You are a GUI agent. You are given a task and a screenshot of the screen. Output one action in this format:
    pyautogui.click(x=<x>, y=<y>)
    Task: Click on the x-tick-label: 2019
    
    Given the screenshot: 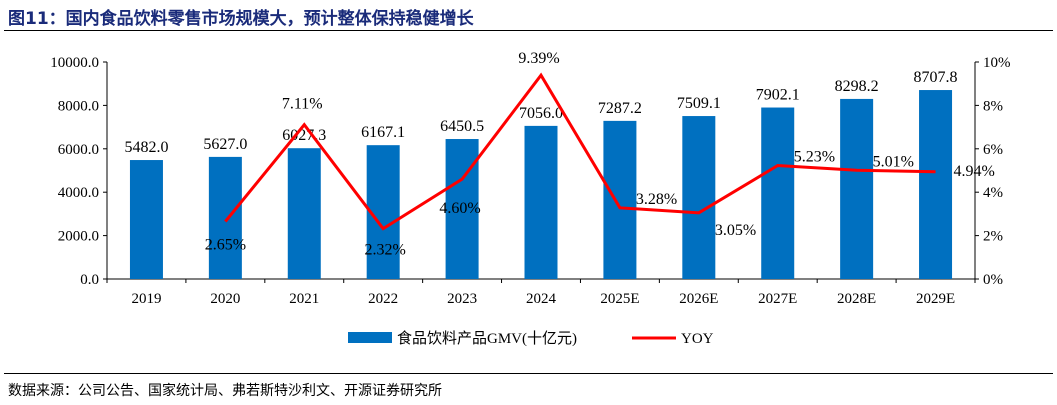 What is the action you would take?
    pyautogui.click(x=146, y=299)
    